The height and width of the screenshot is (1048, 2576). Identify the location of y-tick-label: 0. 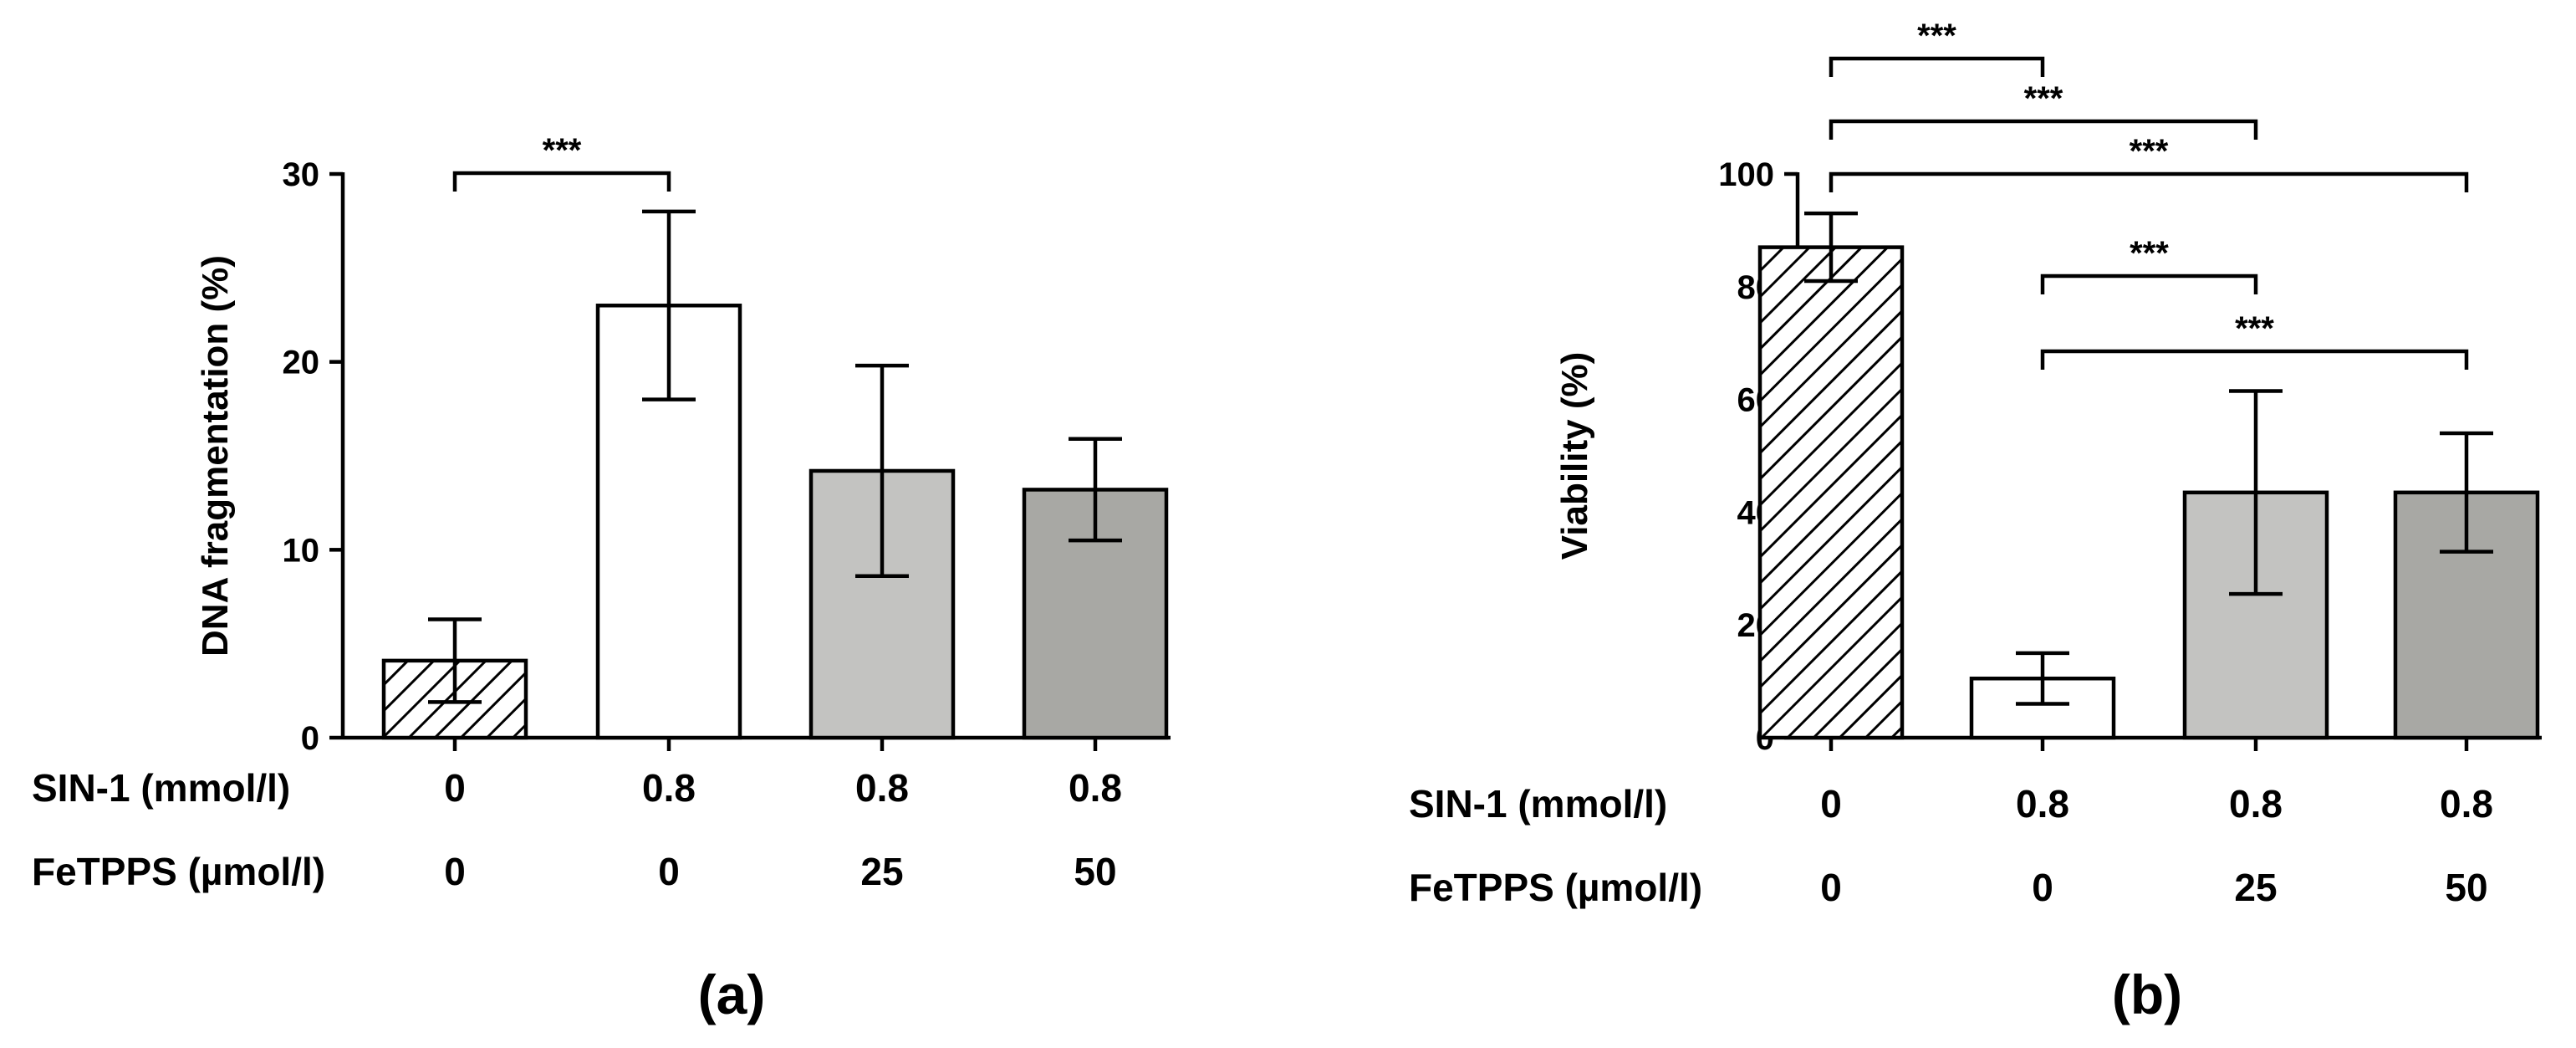
(310, 739).